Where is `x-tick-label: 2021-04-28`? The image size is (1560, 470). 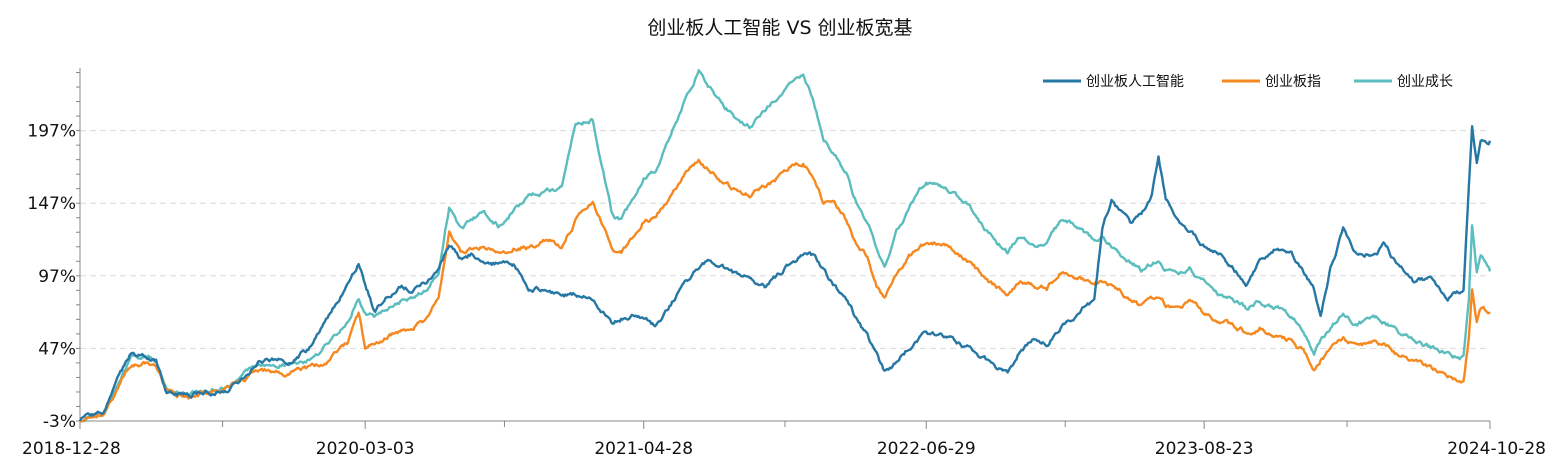
x-tick-label: 2021-04-28 is located at coordinates (643, 449).